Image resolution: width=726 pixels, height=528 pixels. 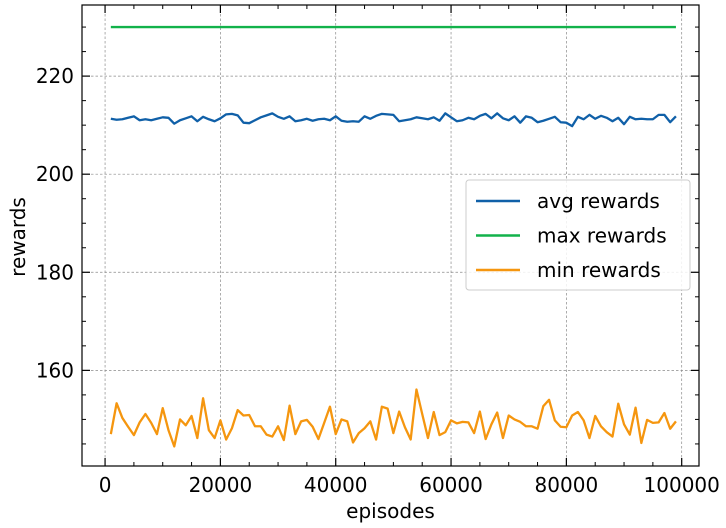 I want to click on x-tick-label: 100000, so click(x=682, y=485).